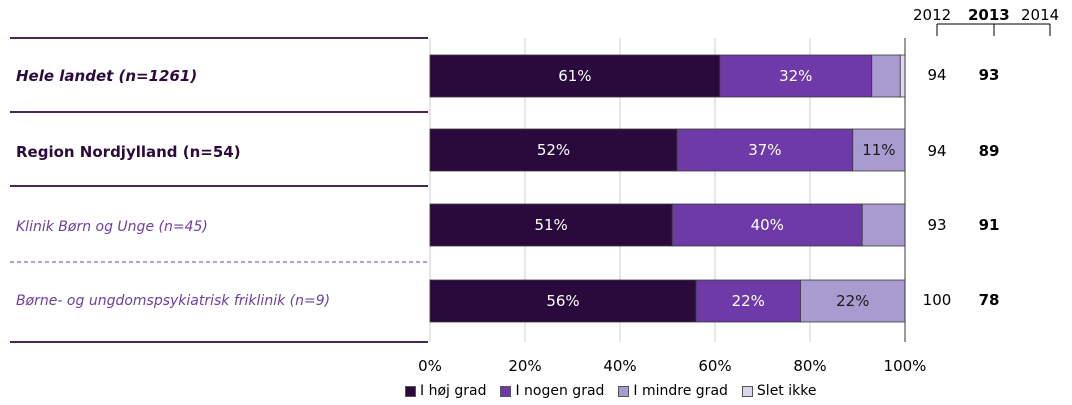 This screenshot has width=1072, height=405. Describe the element at coordinates (714, 366) in the screenshot. I see `x-tick-label-3: 60%` at that location.